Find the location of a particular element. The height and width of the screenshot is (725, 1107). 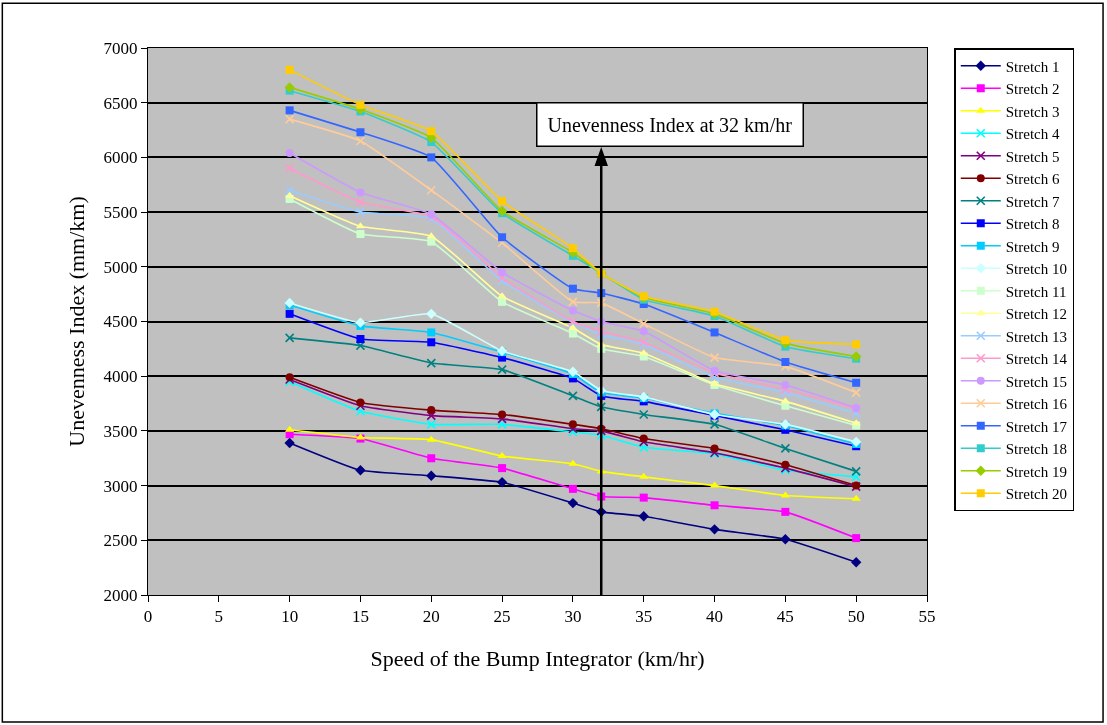

x-tick-label: 50 is located at coordinates (856, 617).